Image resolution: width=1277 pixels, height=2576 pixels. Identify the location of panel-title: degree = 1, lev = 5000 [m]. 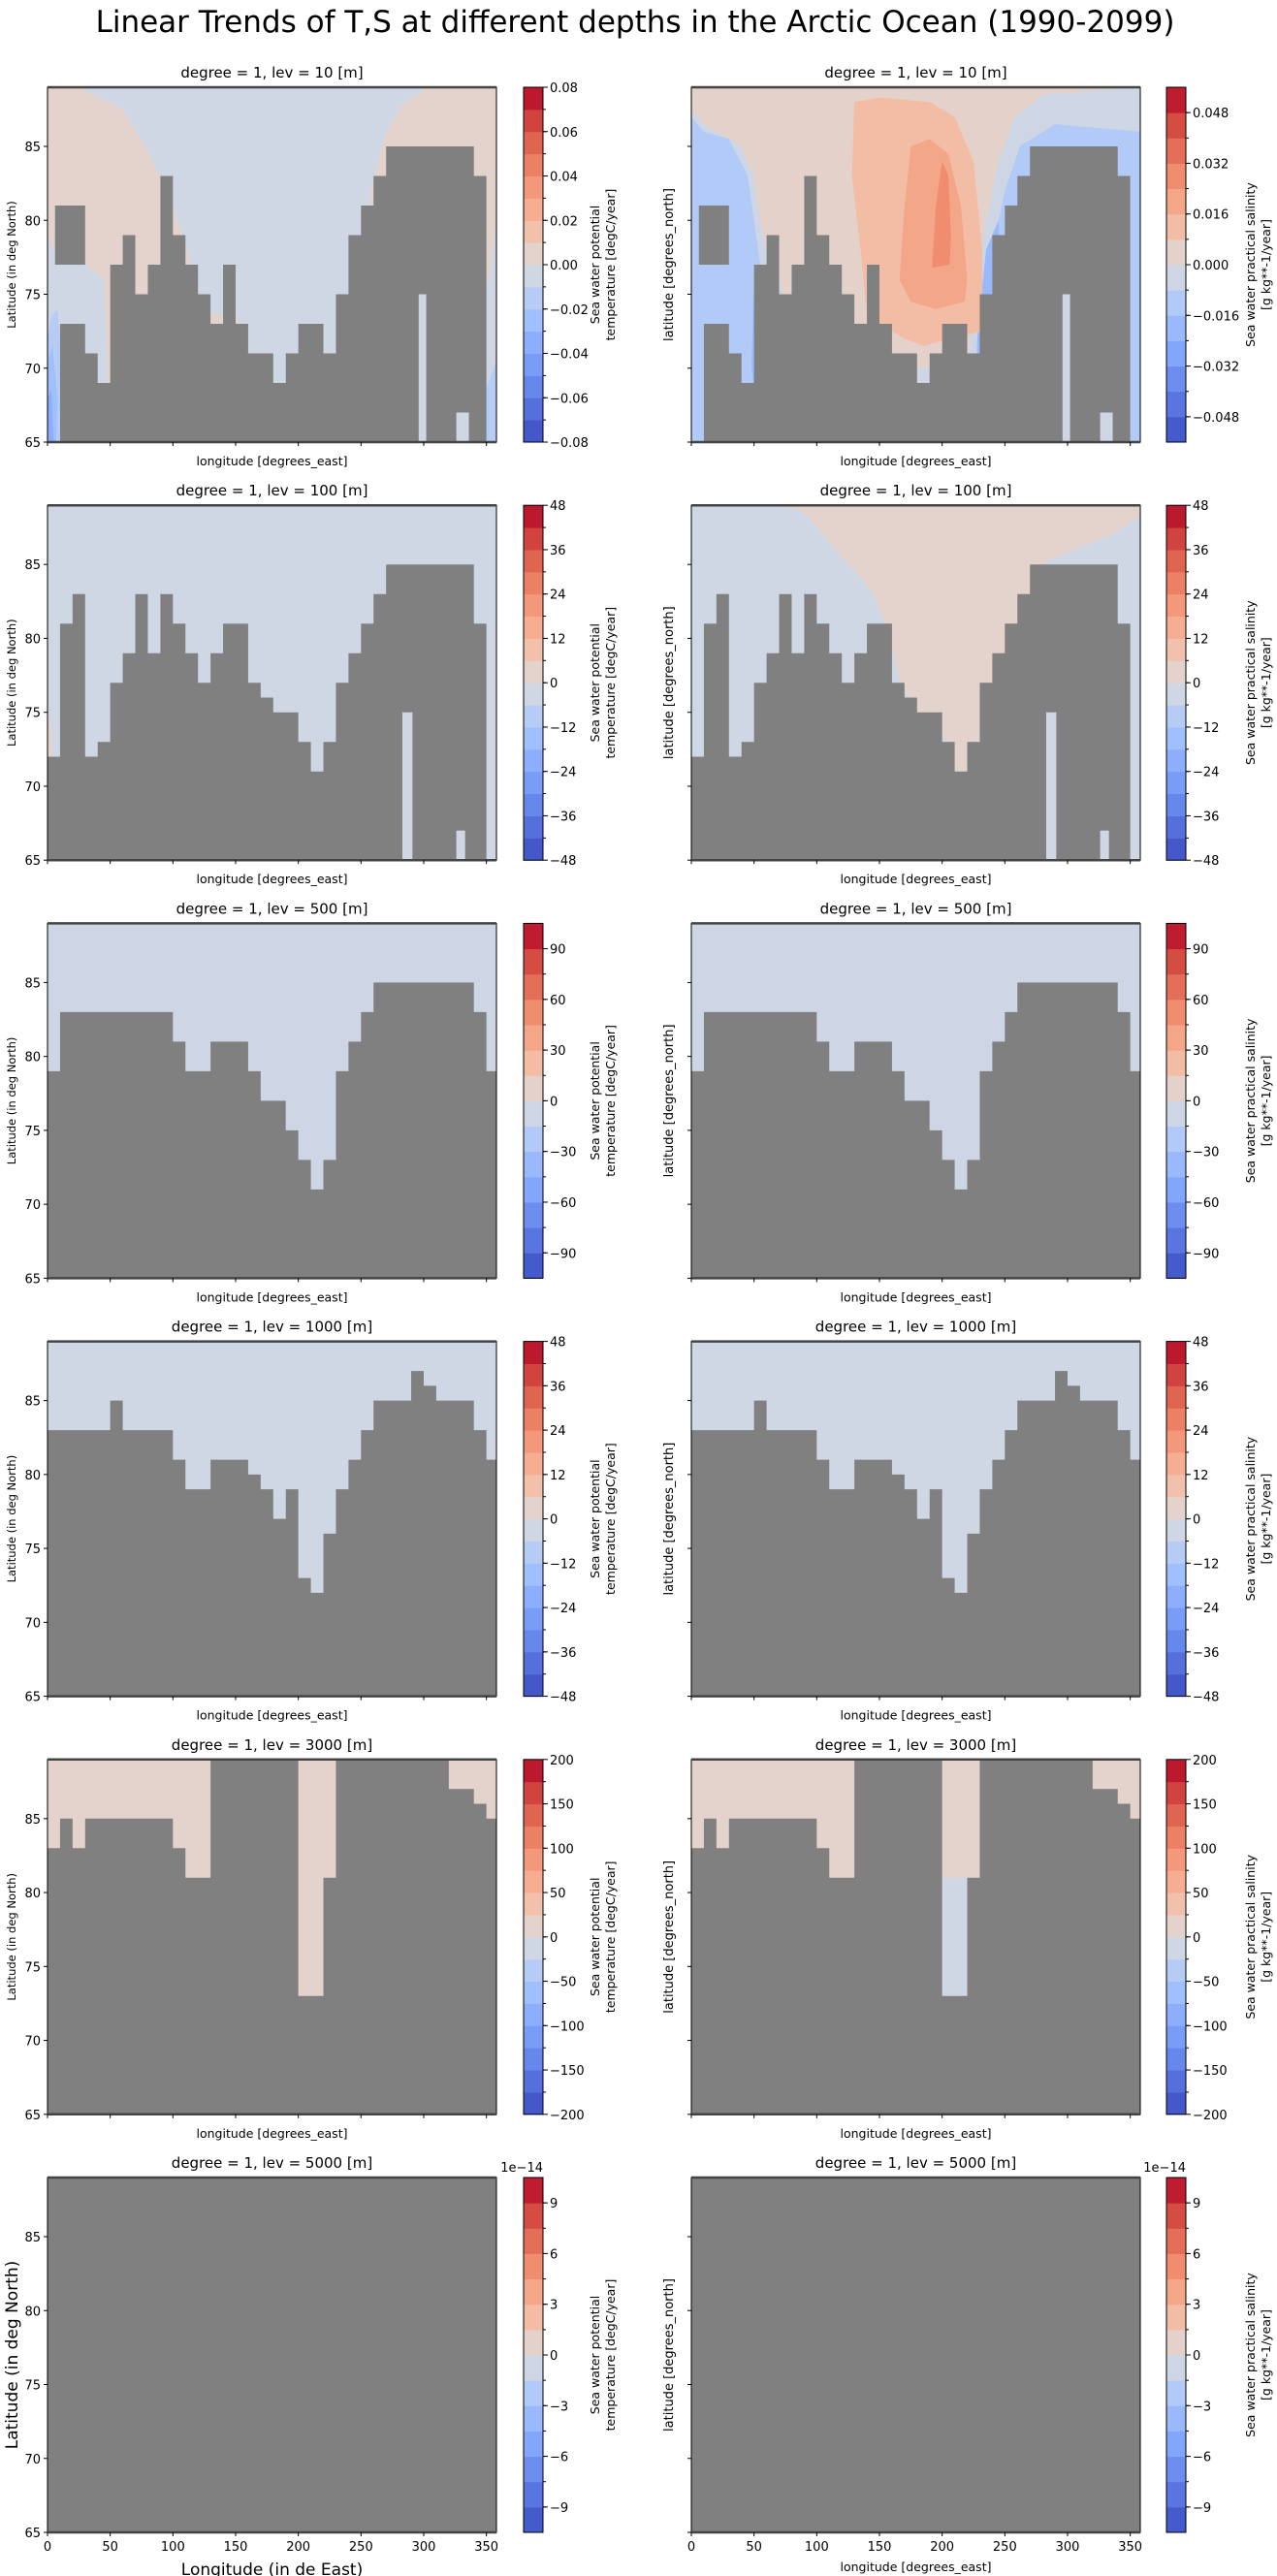
(915, 2163).